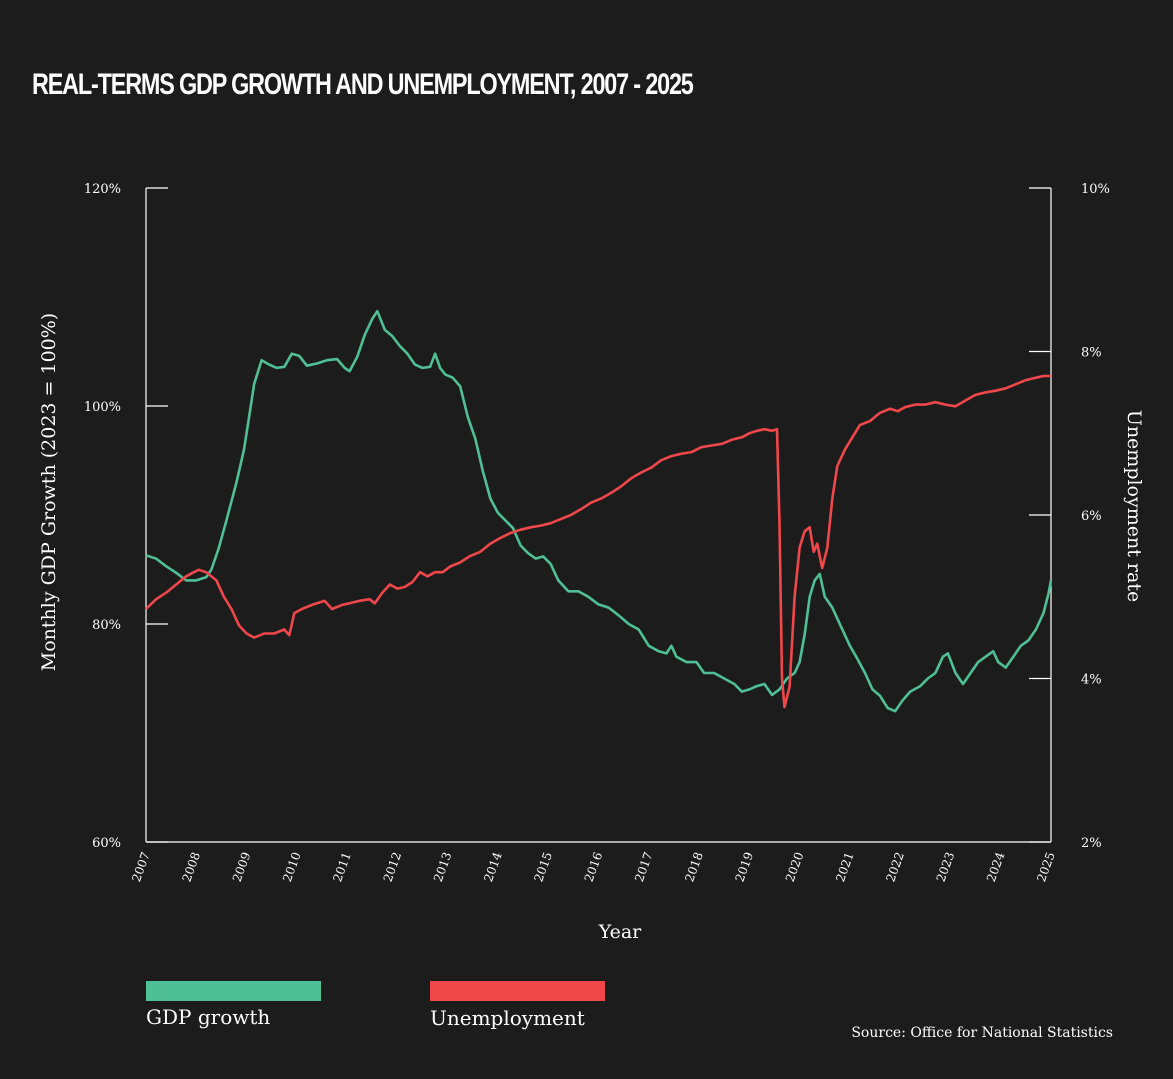 This screenshot has height=1079, width=1173. What do you see at coordinates (393, 866) in the screenshot?
I see `x-tick-label: 2012` at bounding box center [393, 866].